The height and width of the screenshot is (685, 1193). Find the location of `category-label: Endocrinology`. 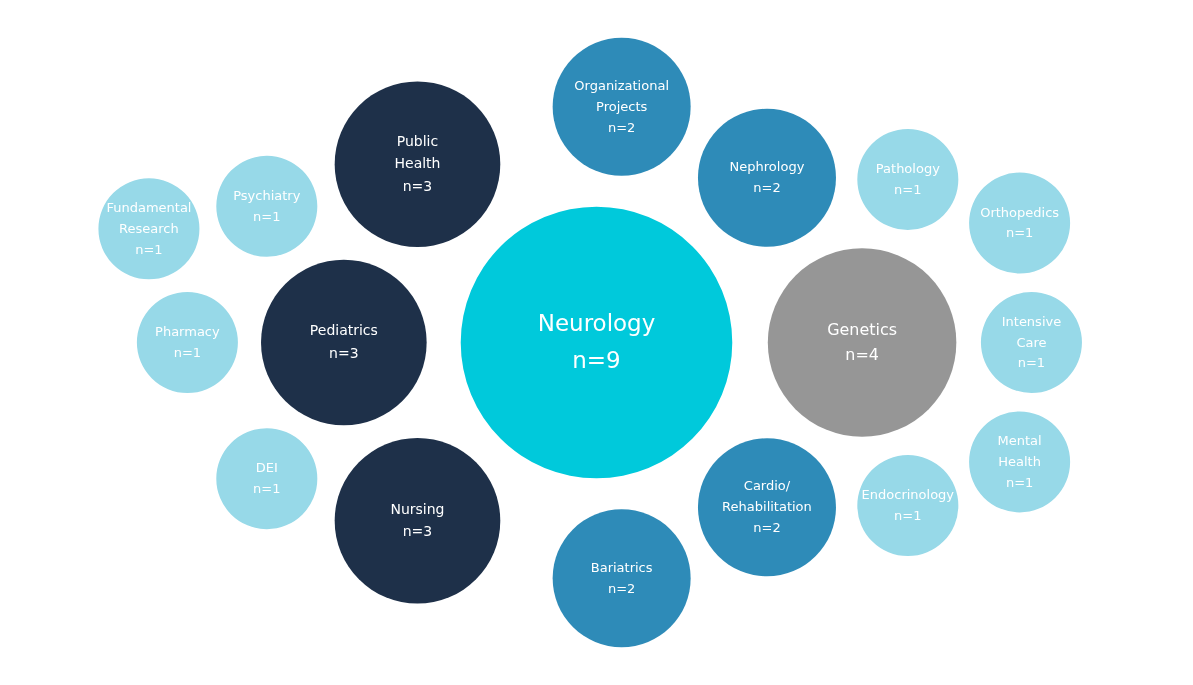

category-label: Endocrinology is located at coordinates (908, 495).